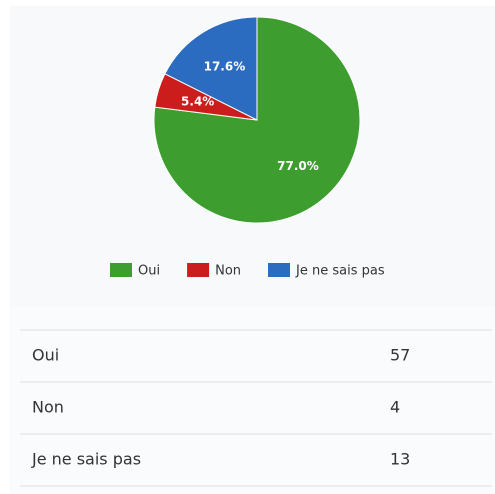  I want to click on row-label: Non, so click(48, 407).